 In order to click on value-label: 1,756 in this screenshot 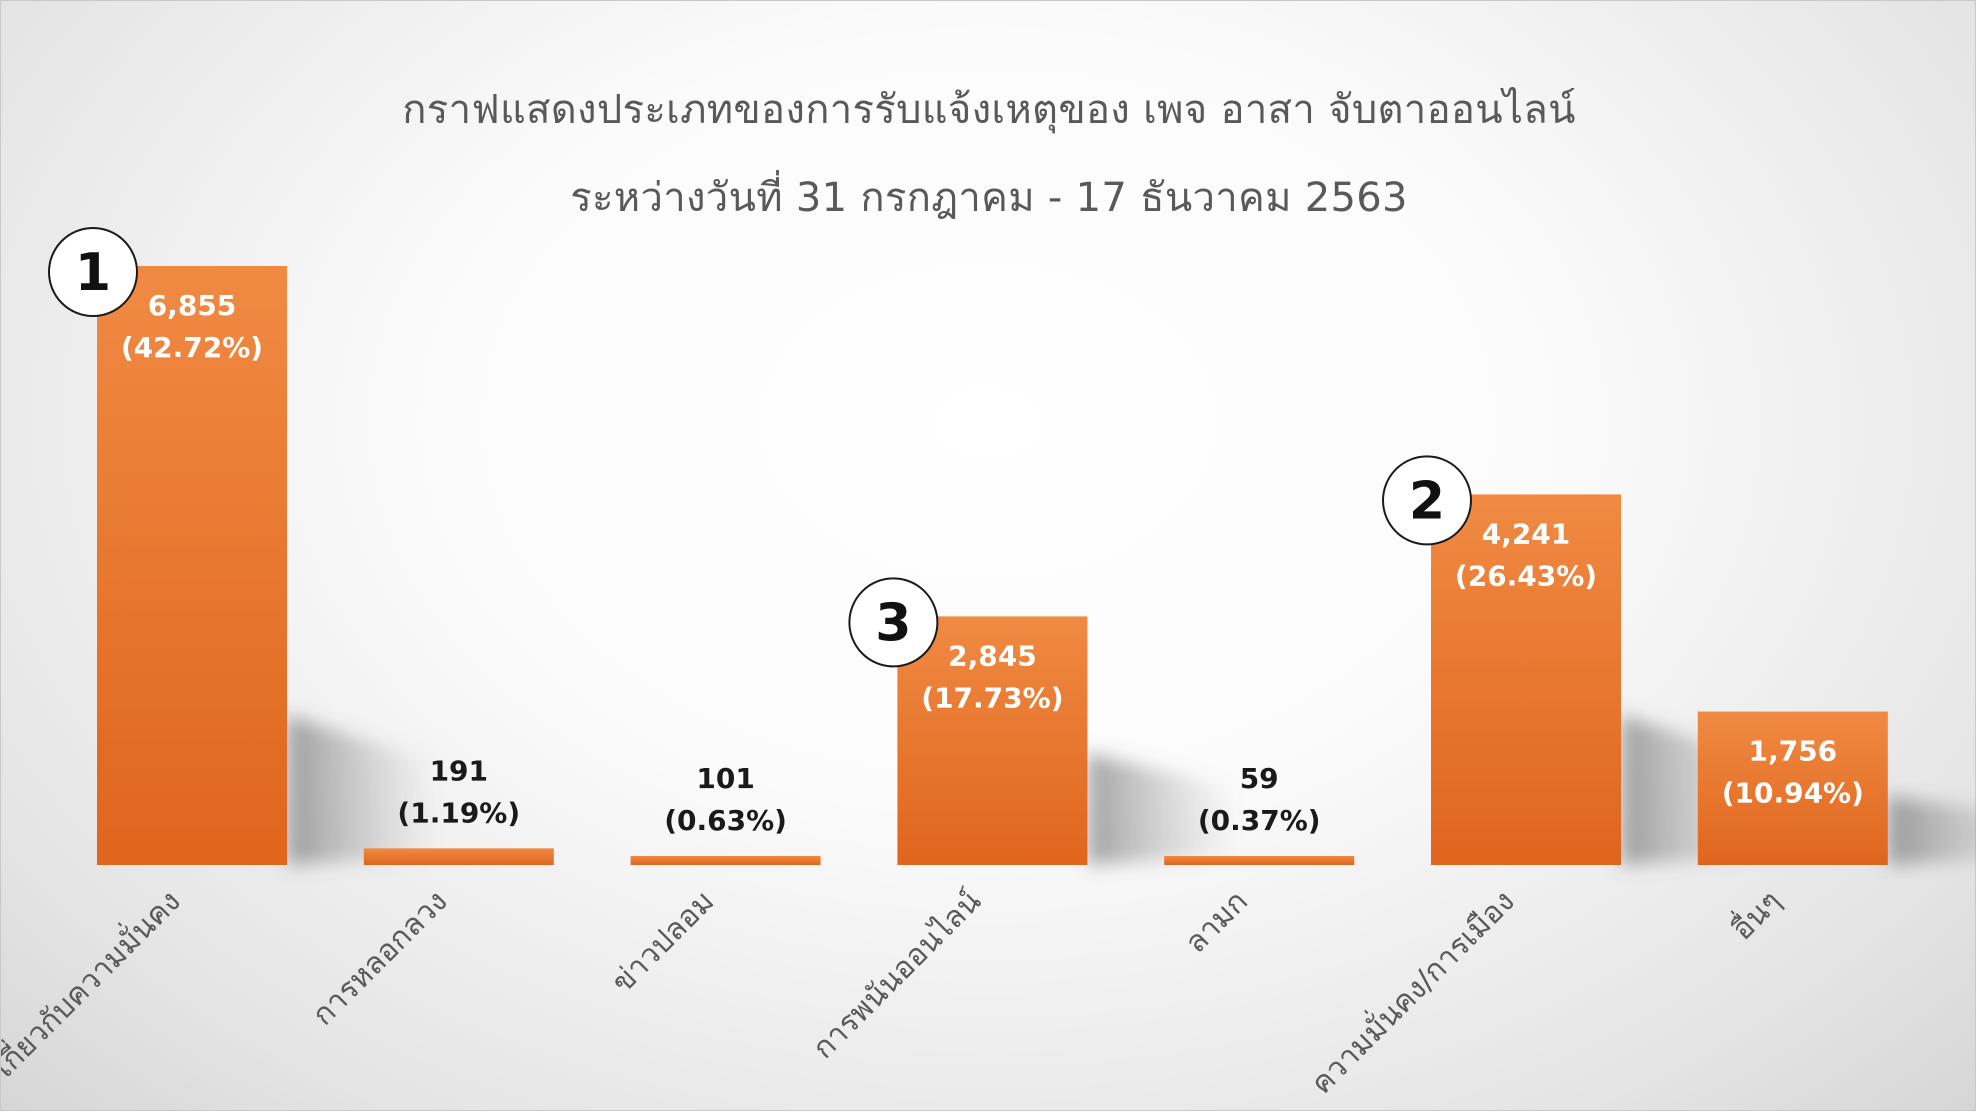, I will do `click(1793, 751)`.